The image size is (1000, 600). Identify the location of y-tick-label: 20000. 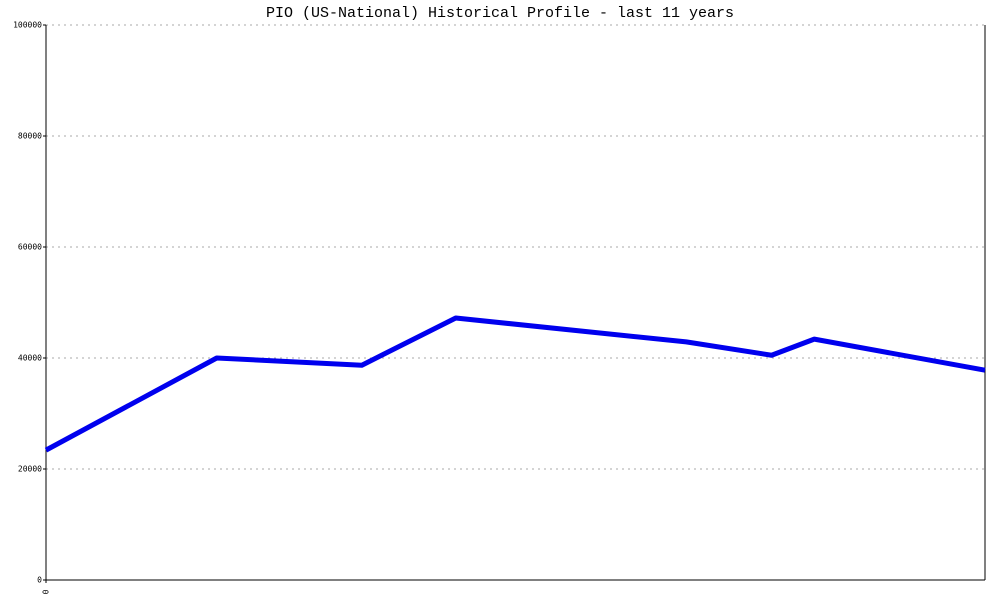
(30, 469).